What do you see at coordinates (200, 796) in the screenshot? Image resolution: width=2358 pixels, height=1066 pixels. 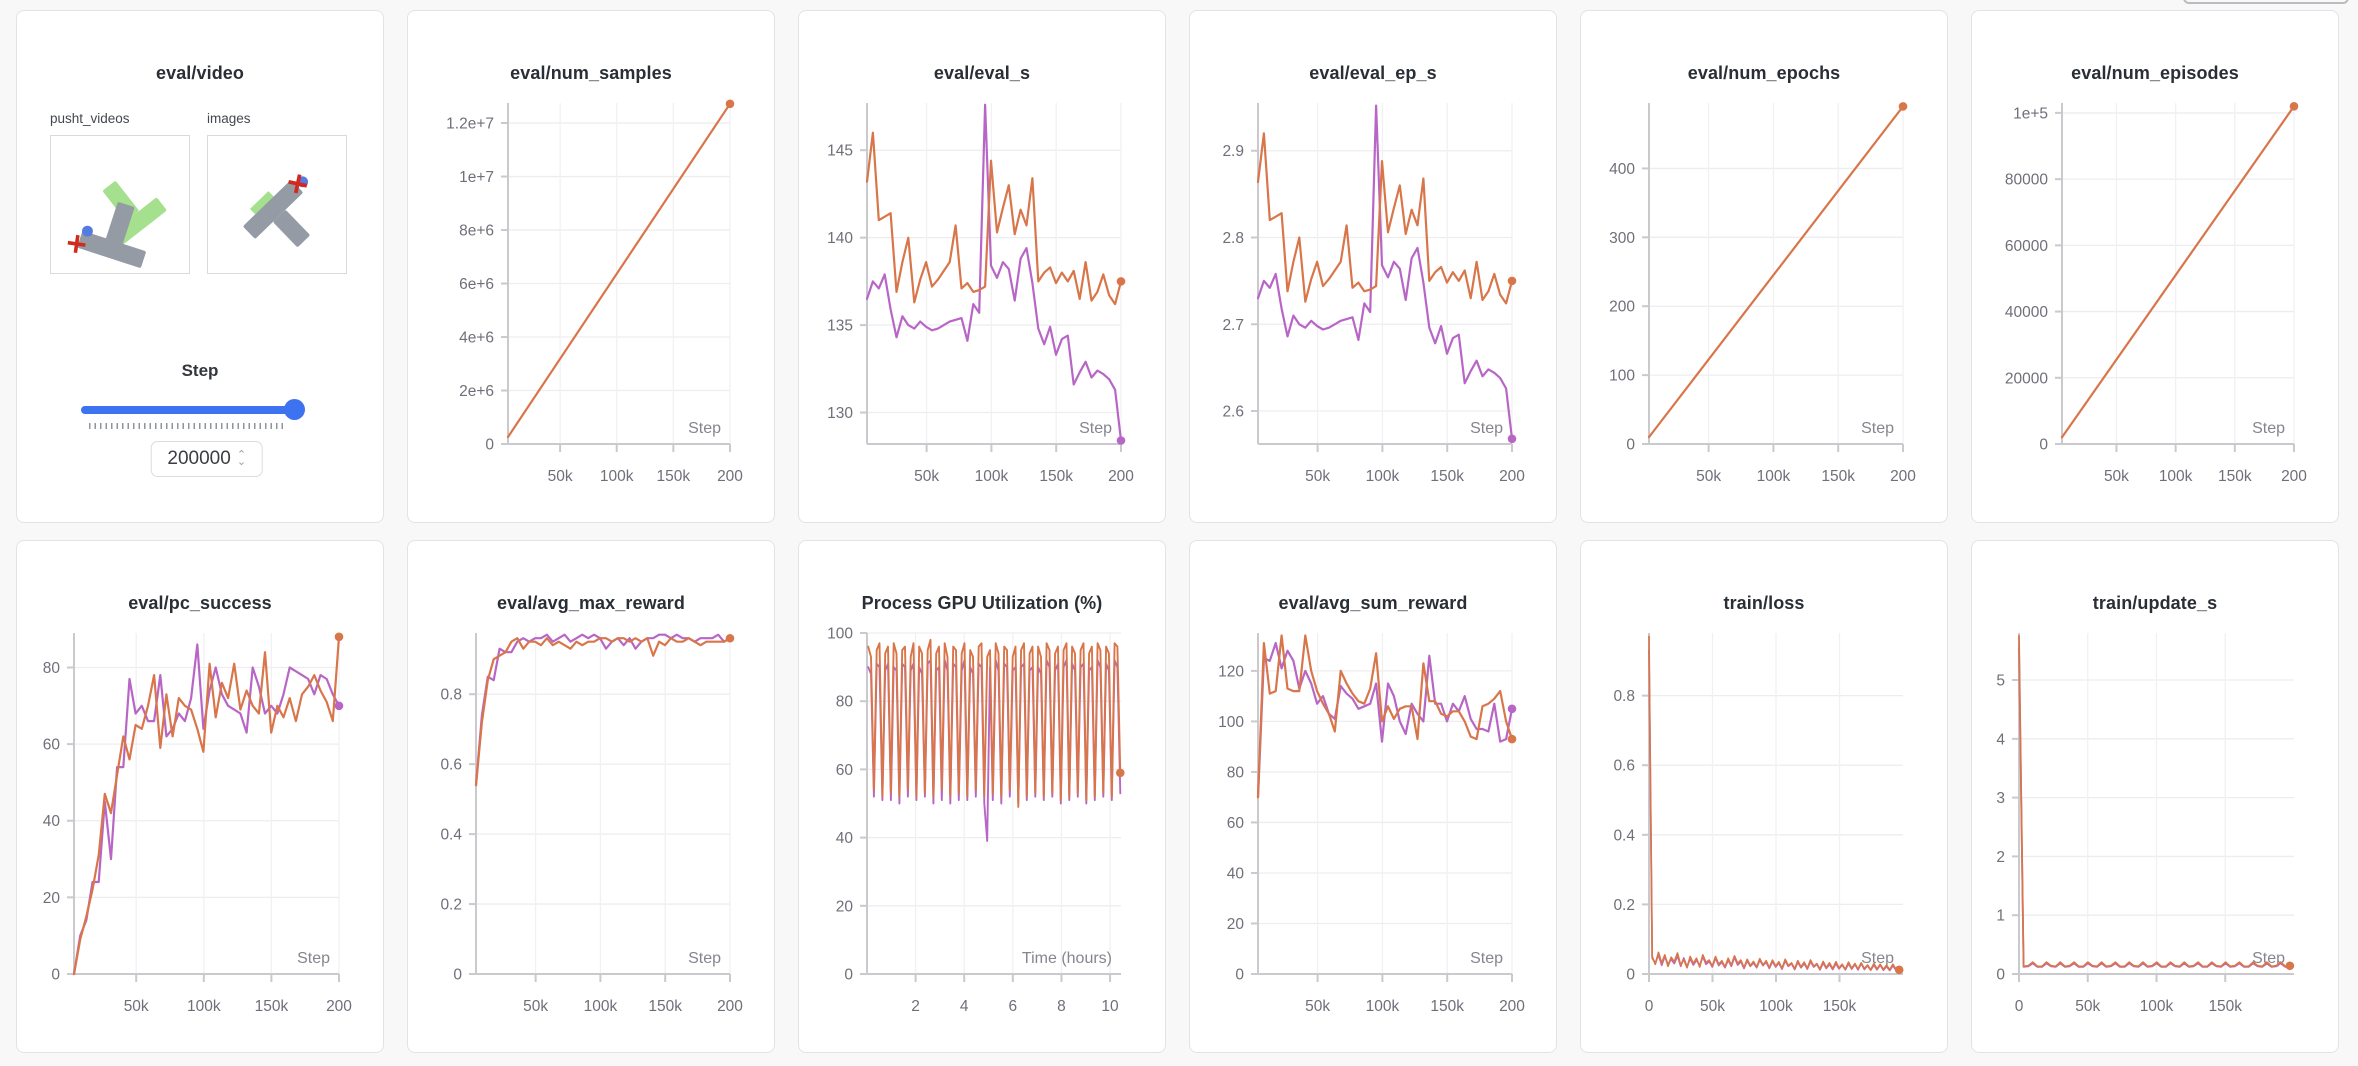 I see `chart-eval-pc-success: 0 20 40 60 80 50k 100k 150k 200 Step` at bounding box center [200, 796].